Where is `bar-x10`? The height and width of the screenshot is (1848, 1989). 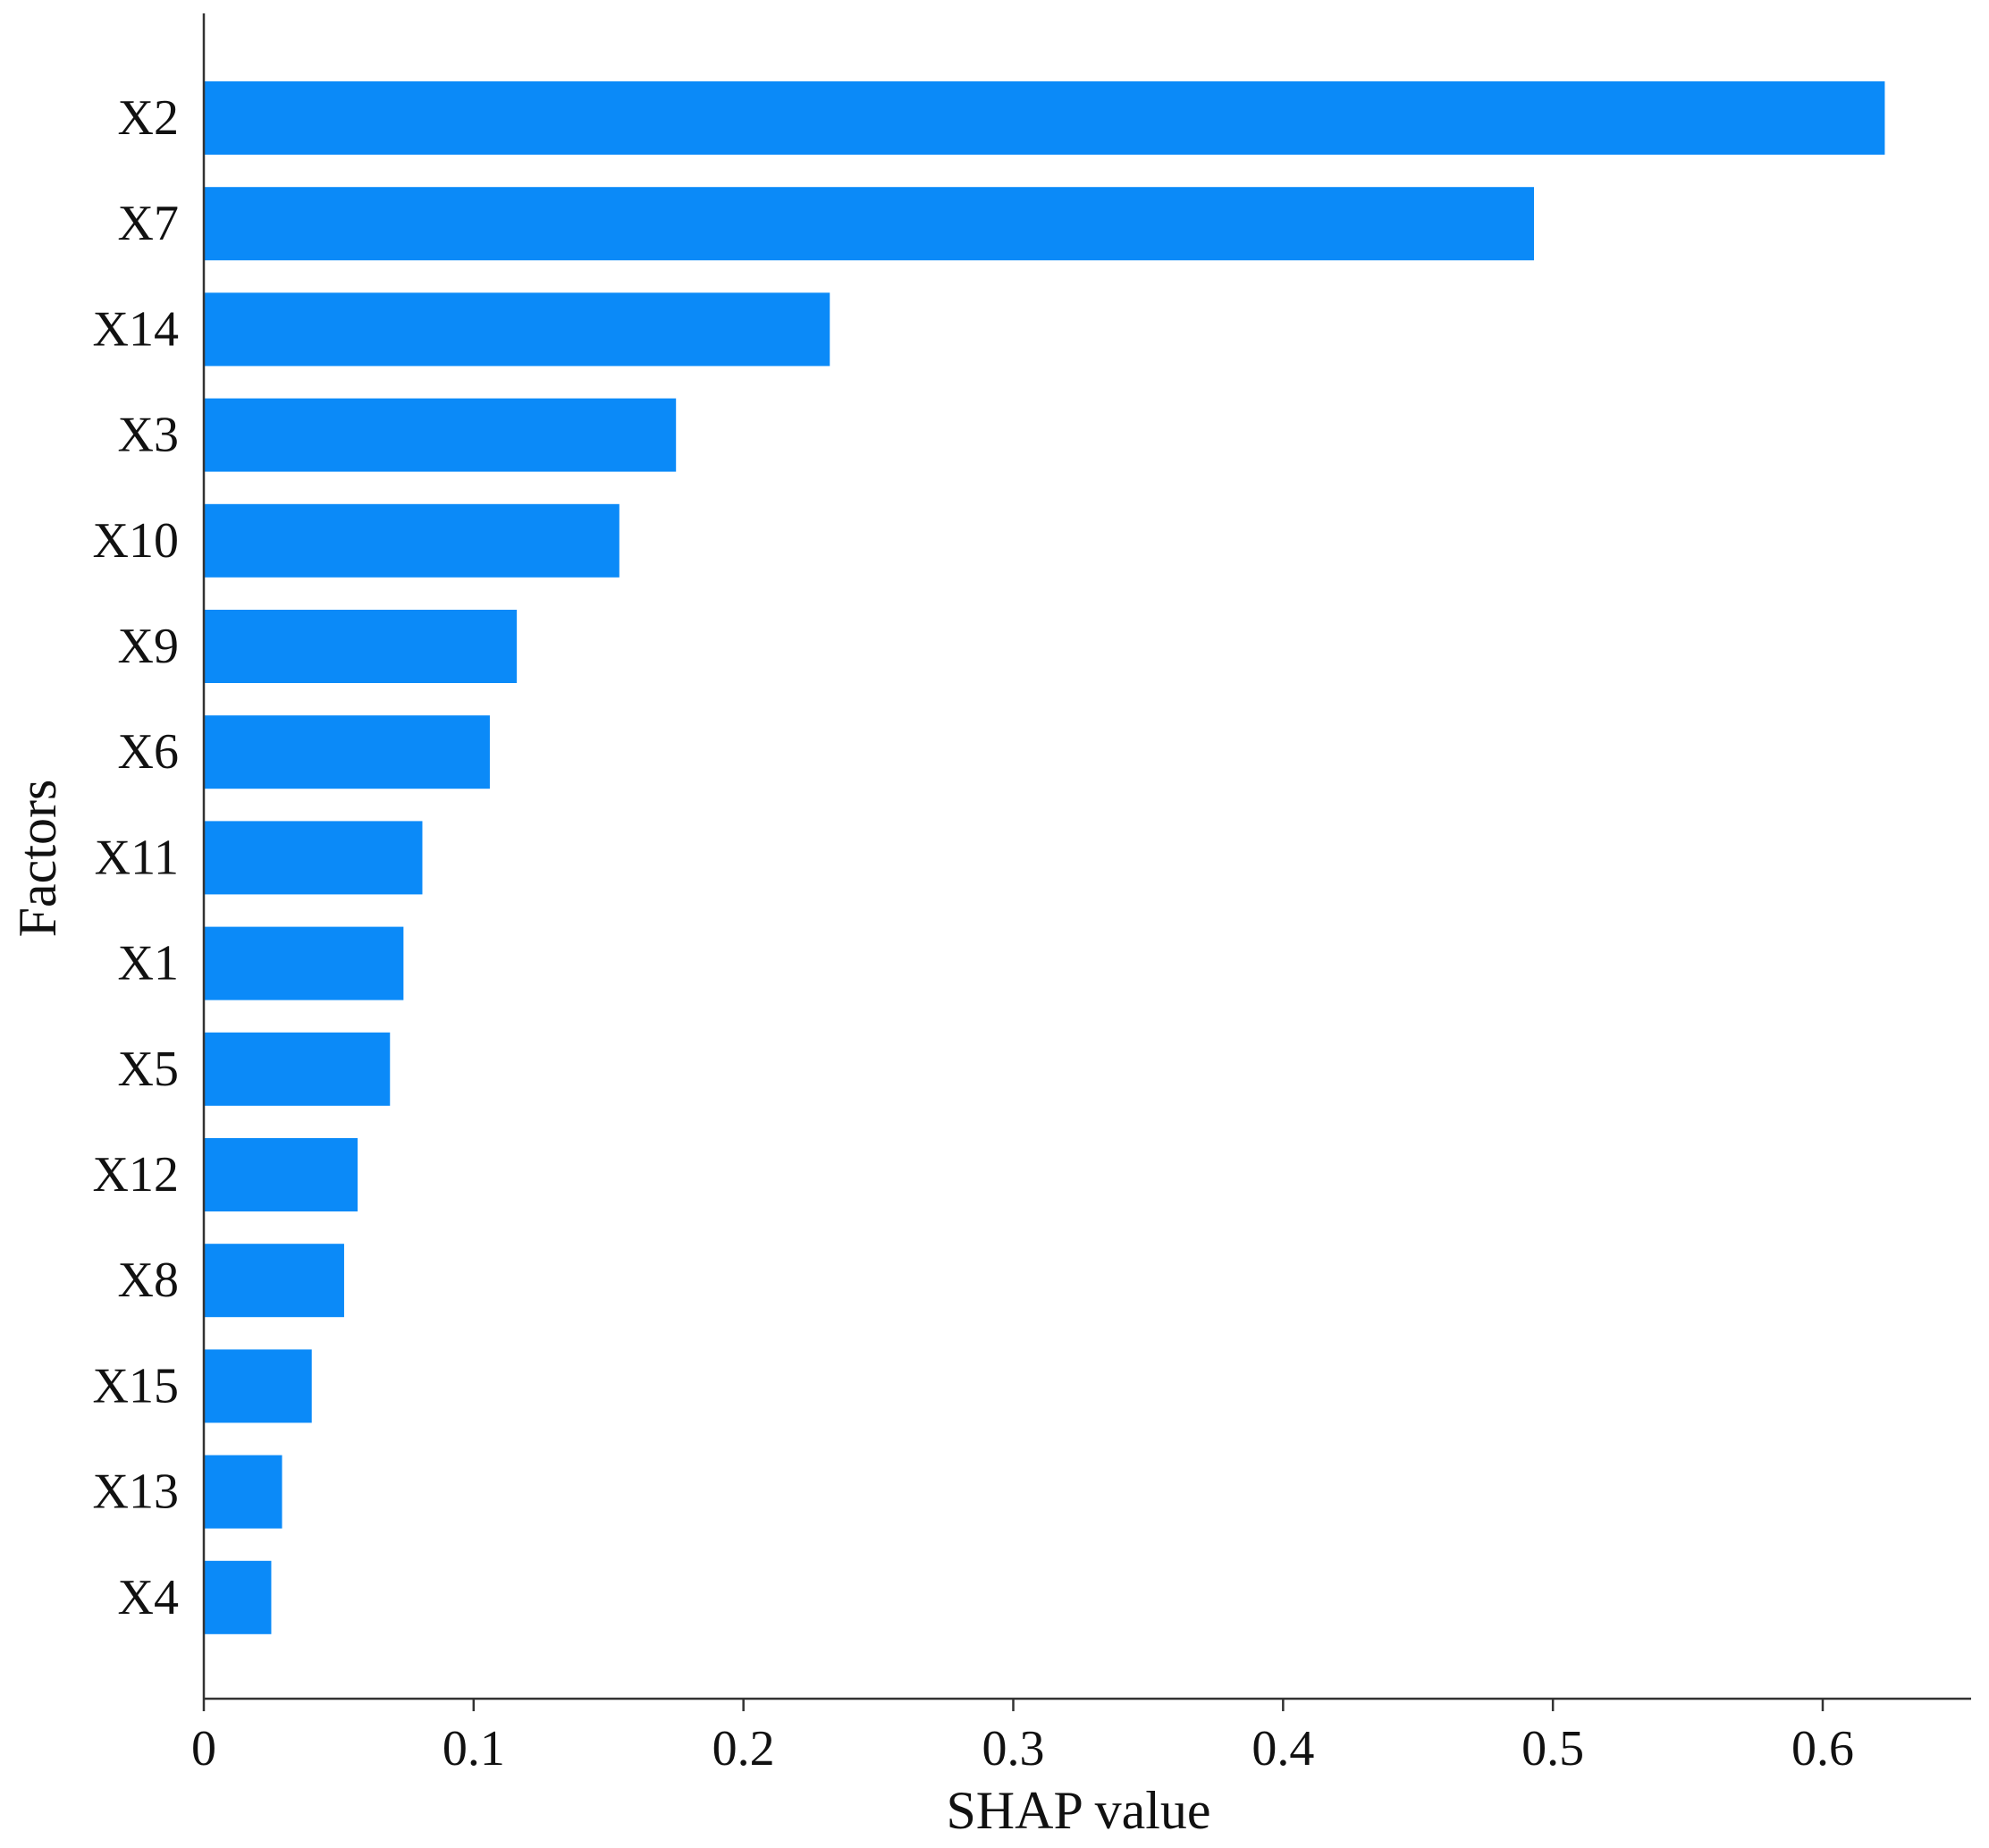
bar-x10 is located at coordinates (411, 540).